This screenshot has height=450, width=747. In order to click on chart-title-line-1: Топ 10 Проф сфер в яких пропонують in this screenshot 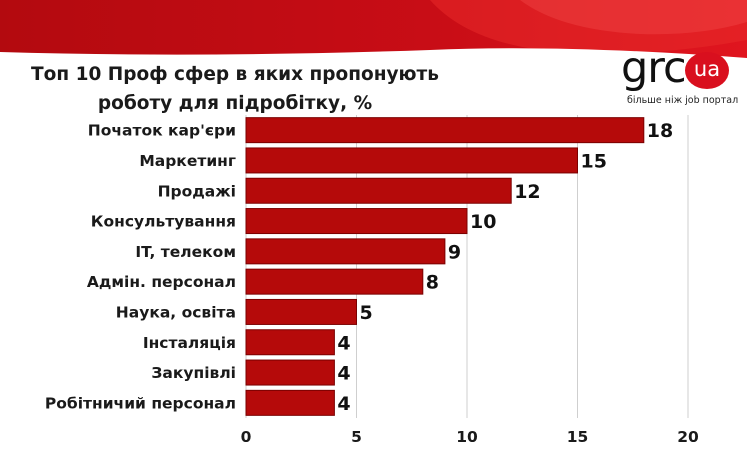, I will do `click(235, 74)`.